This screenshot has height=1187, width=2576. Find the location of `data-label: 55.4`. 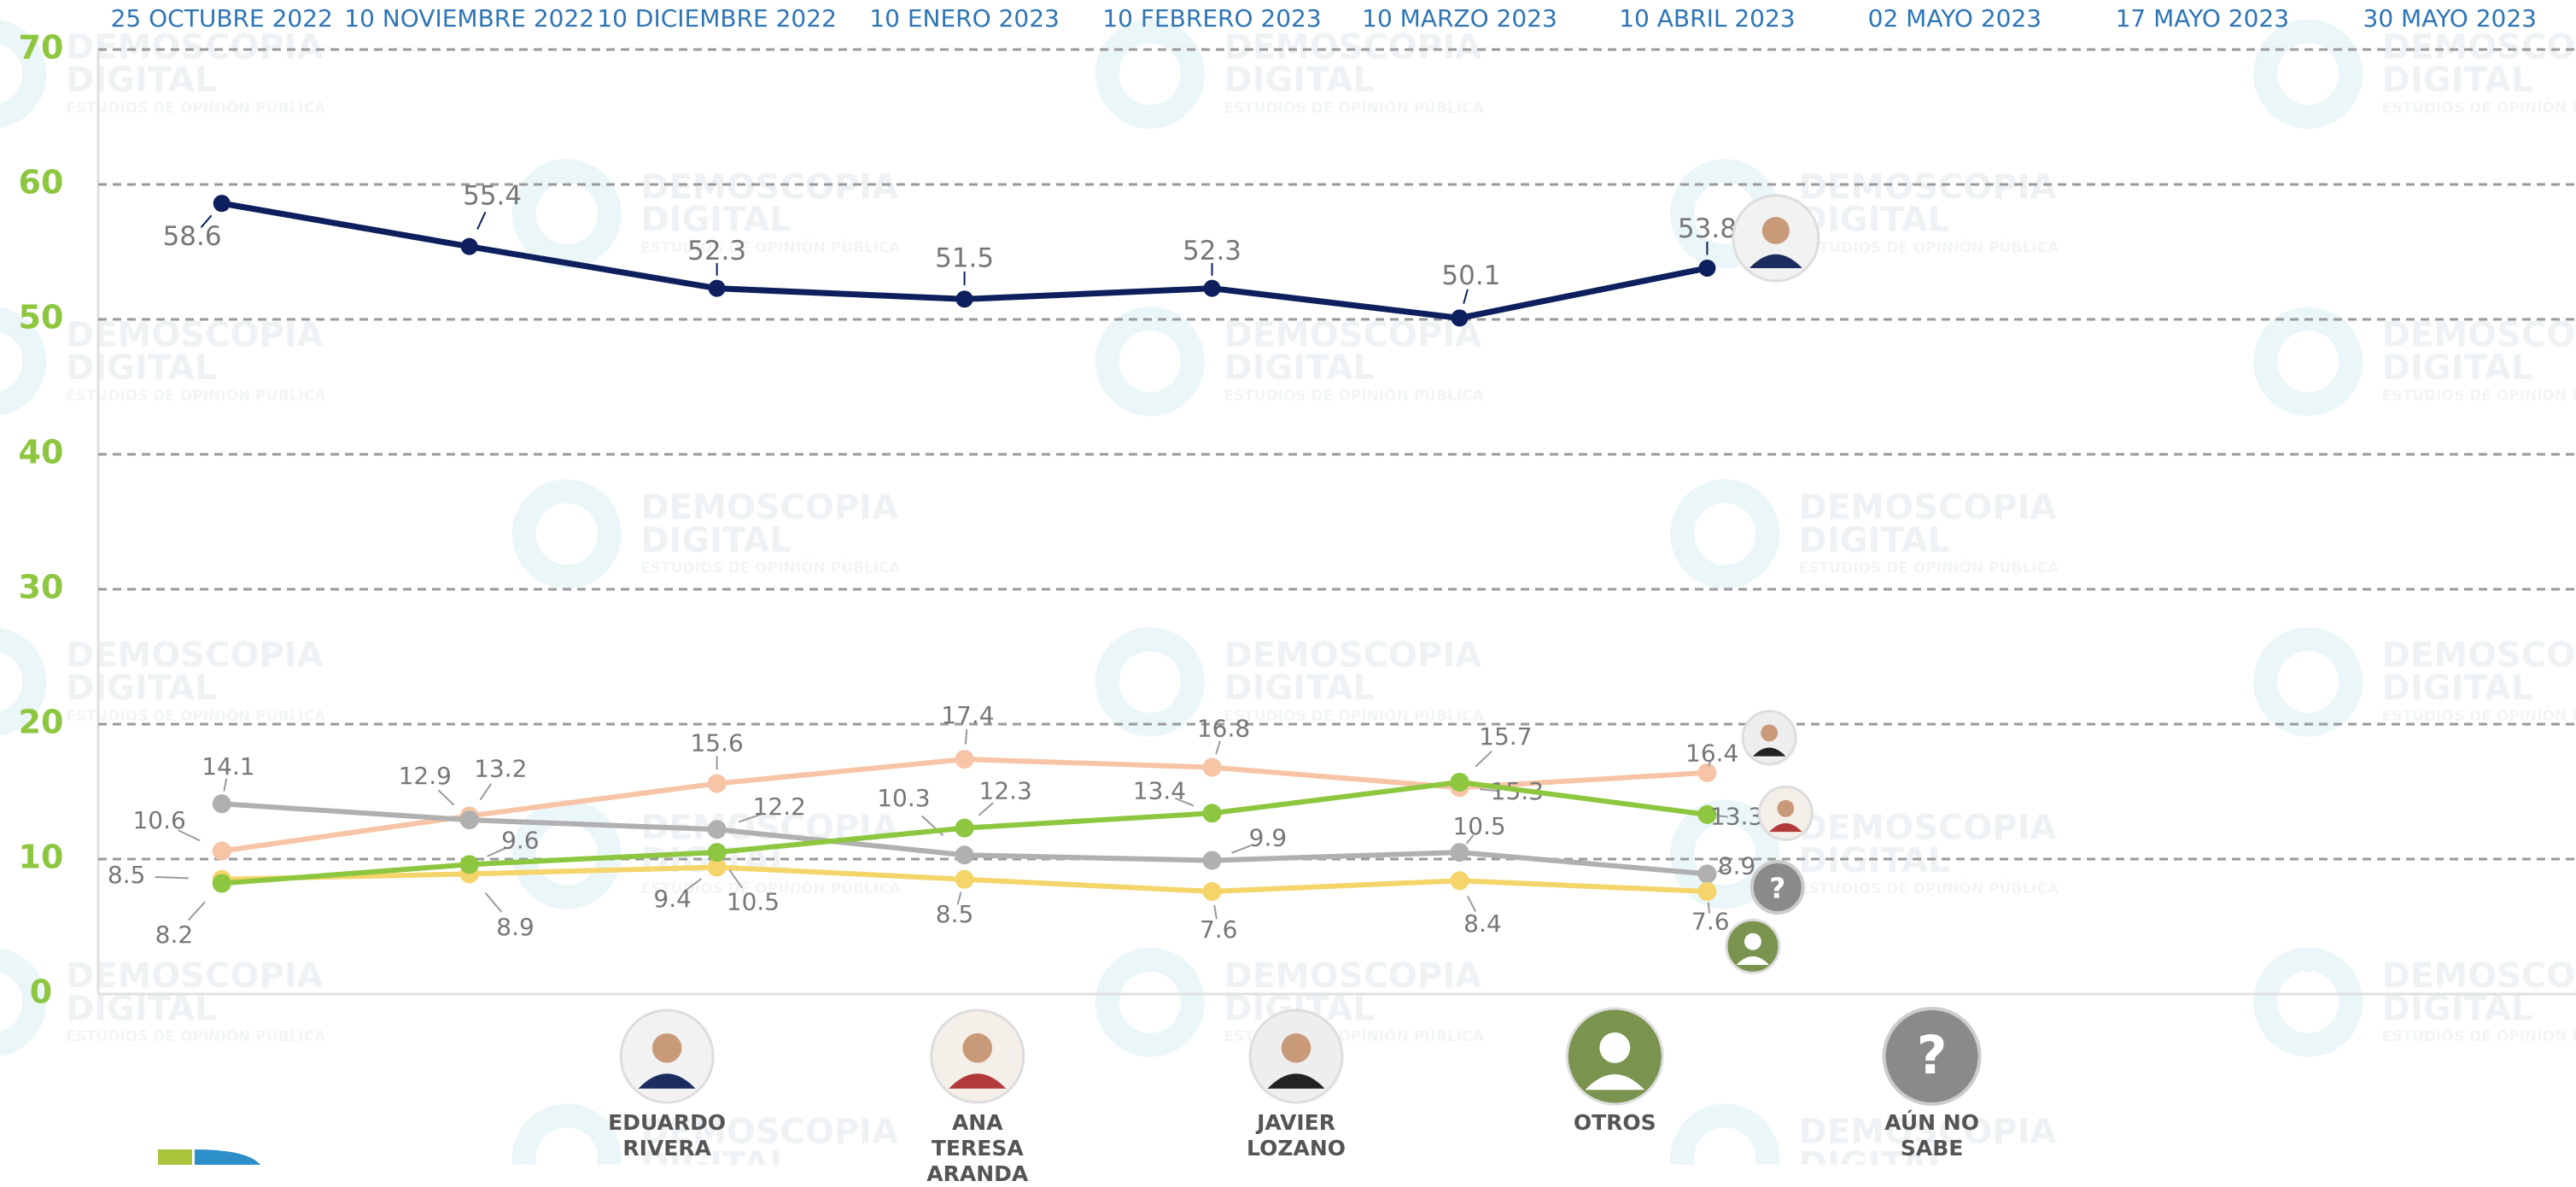

data-label: 55.4 is located at coordinates (493, 195).